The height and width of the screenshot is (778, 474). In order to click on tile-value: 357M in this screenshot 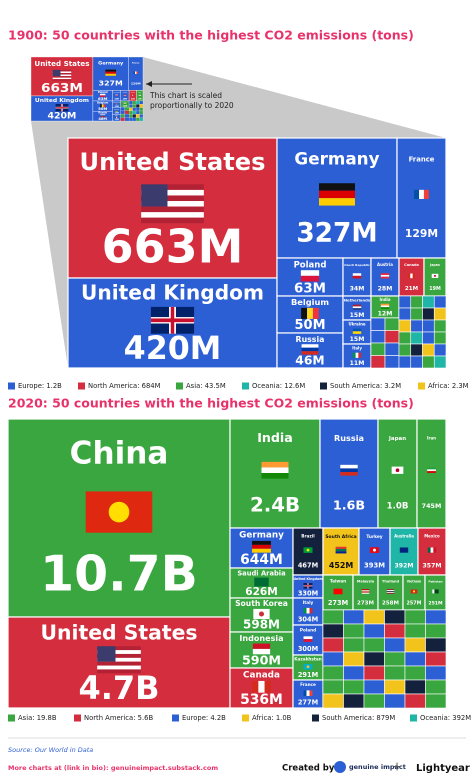, I will do `click(432, 566)`.